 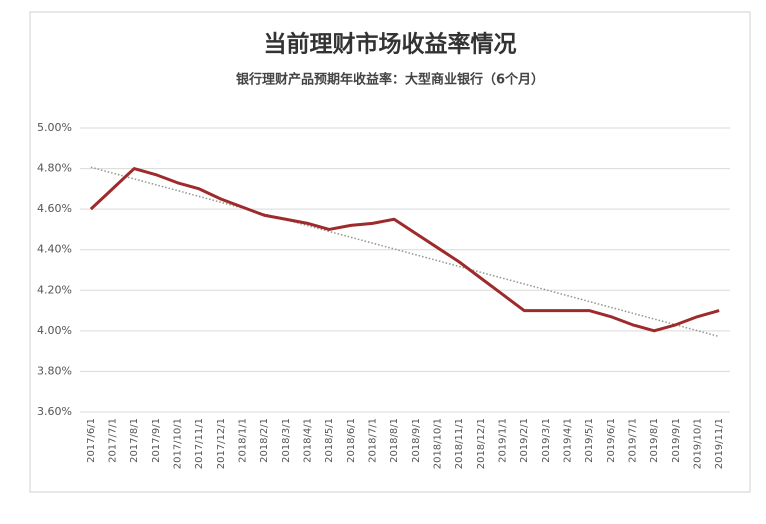 What do you see at coordinates (589, 440) in the screenshot?
I see `x-tick-label: 2019/5/1` at bounding box center [589, 440].